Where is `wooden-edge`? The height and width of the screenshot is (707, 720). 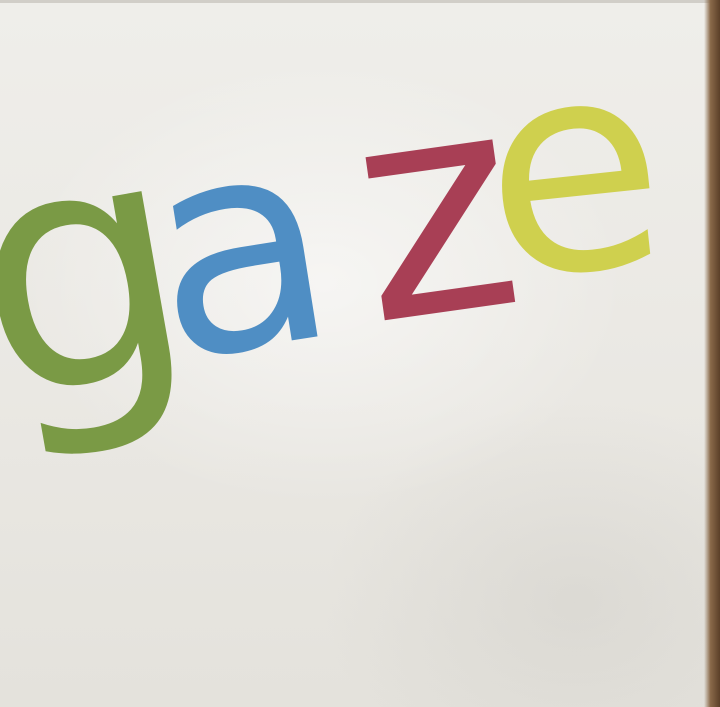
wooden-edge is located at coordinates (712, 353).